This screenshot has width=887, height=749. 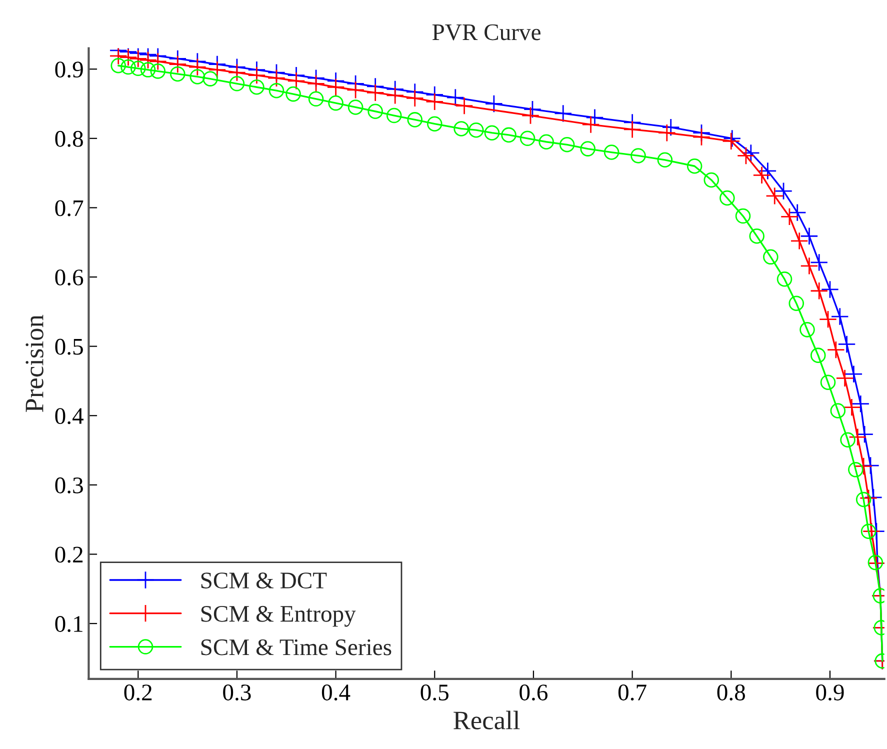 What do you see at coordinates (278, 616) in the screenshot?
I see `legend-label: SCM & Entropy` at bounding box center [278, 616].